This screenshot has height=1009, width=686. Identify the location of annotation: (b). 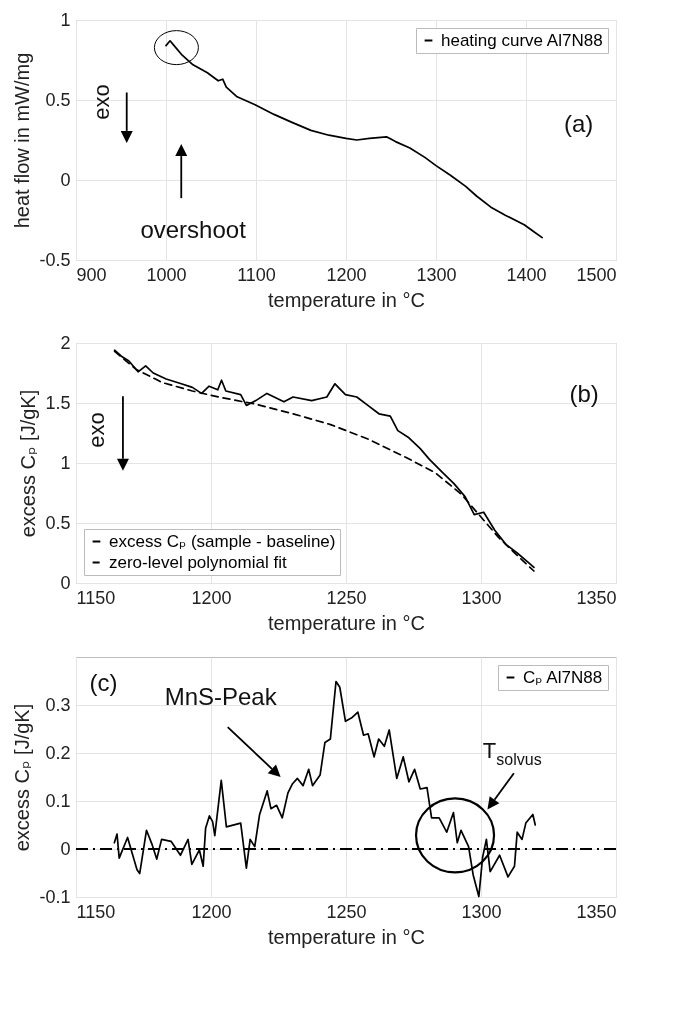
(584, 394).